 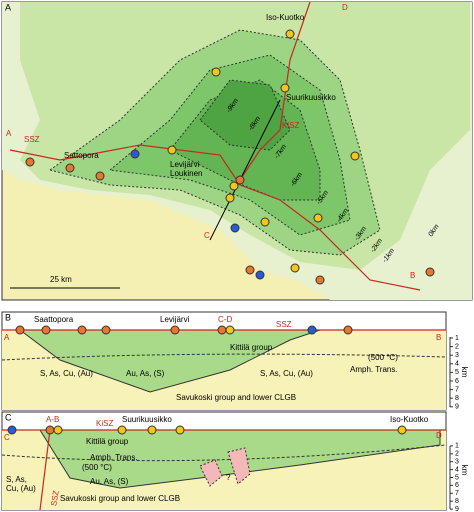 I want to click on section-end: C-D, so click(x=225, y=319).